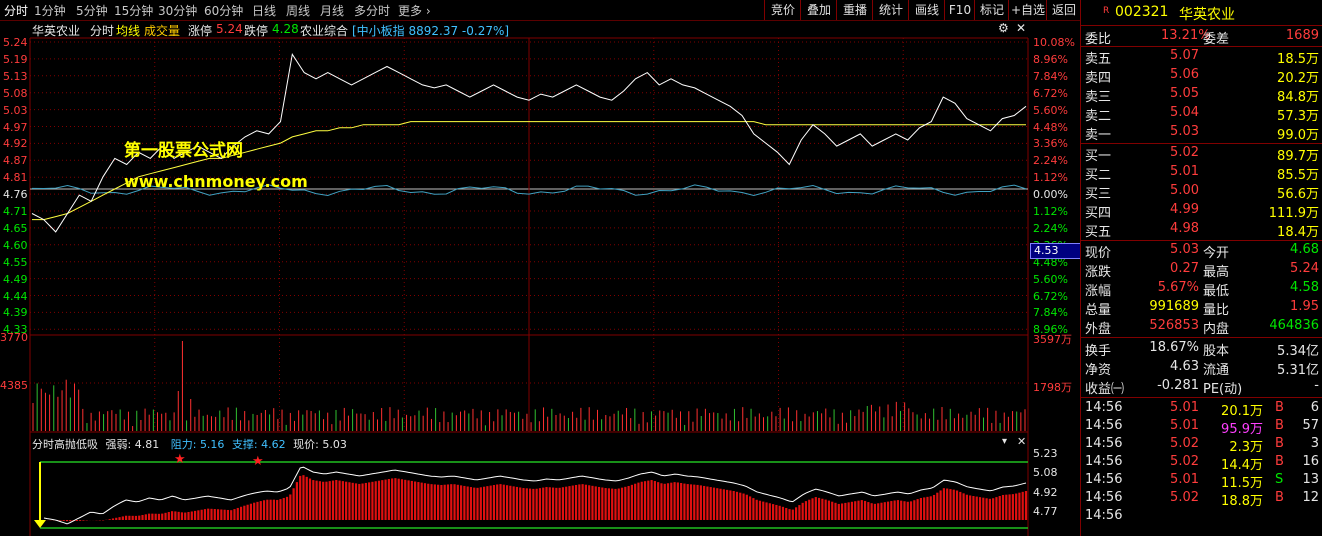 The height and width of the screenshot is (536, 1322). What do you see at coordinates (1298, 351) in the screenshot?
I see `stat2-value-2: 5.34亿` at bounding box center [1298, 351].